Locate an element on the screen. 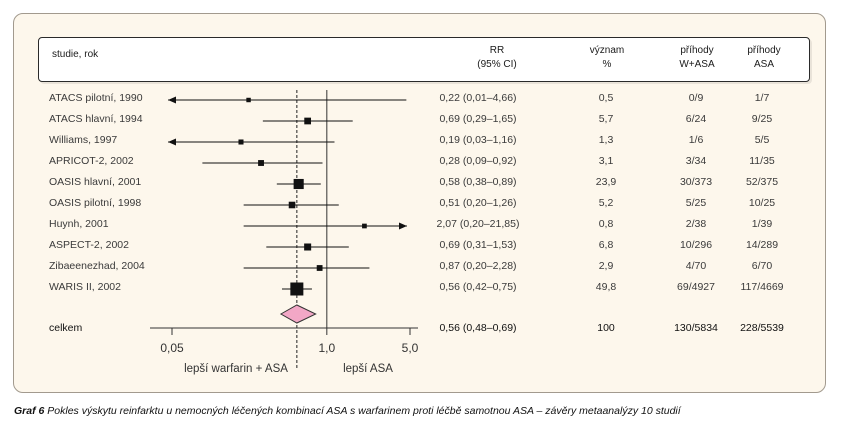 This screenshot has height=437, width=841. study-name: OASIS pilotní, 1998 is located at coordinates (95, 203).